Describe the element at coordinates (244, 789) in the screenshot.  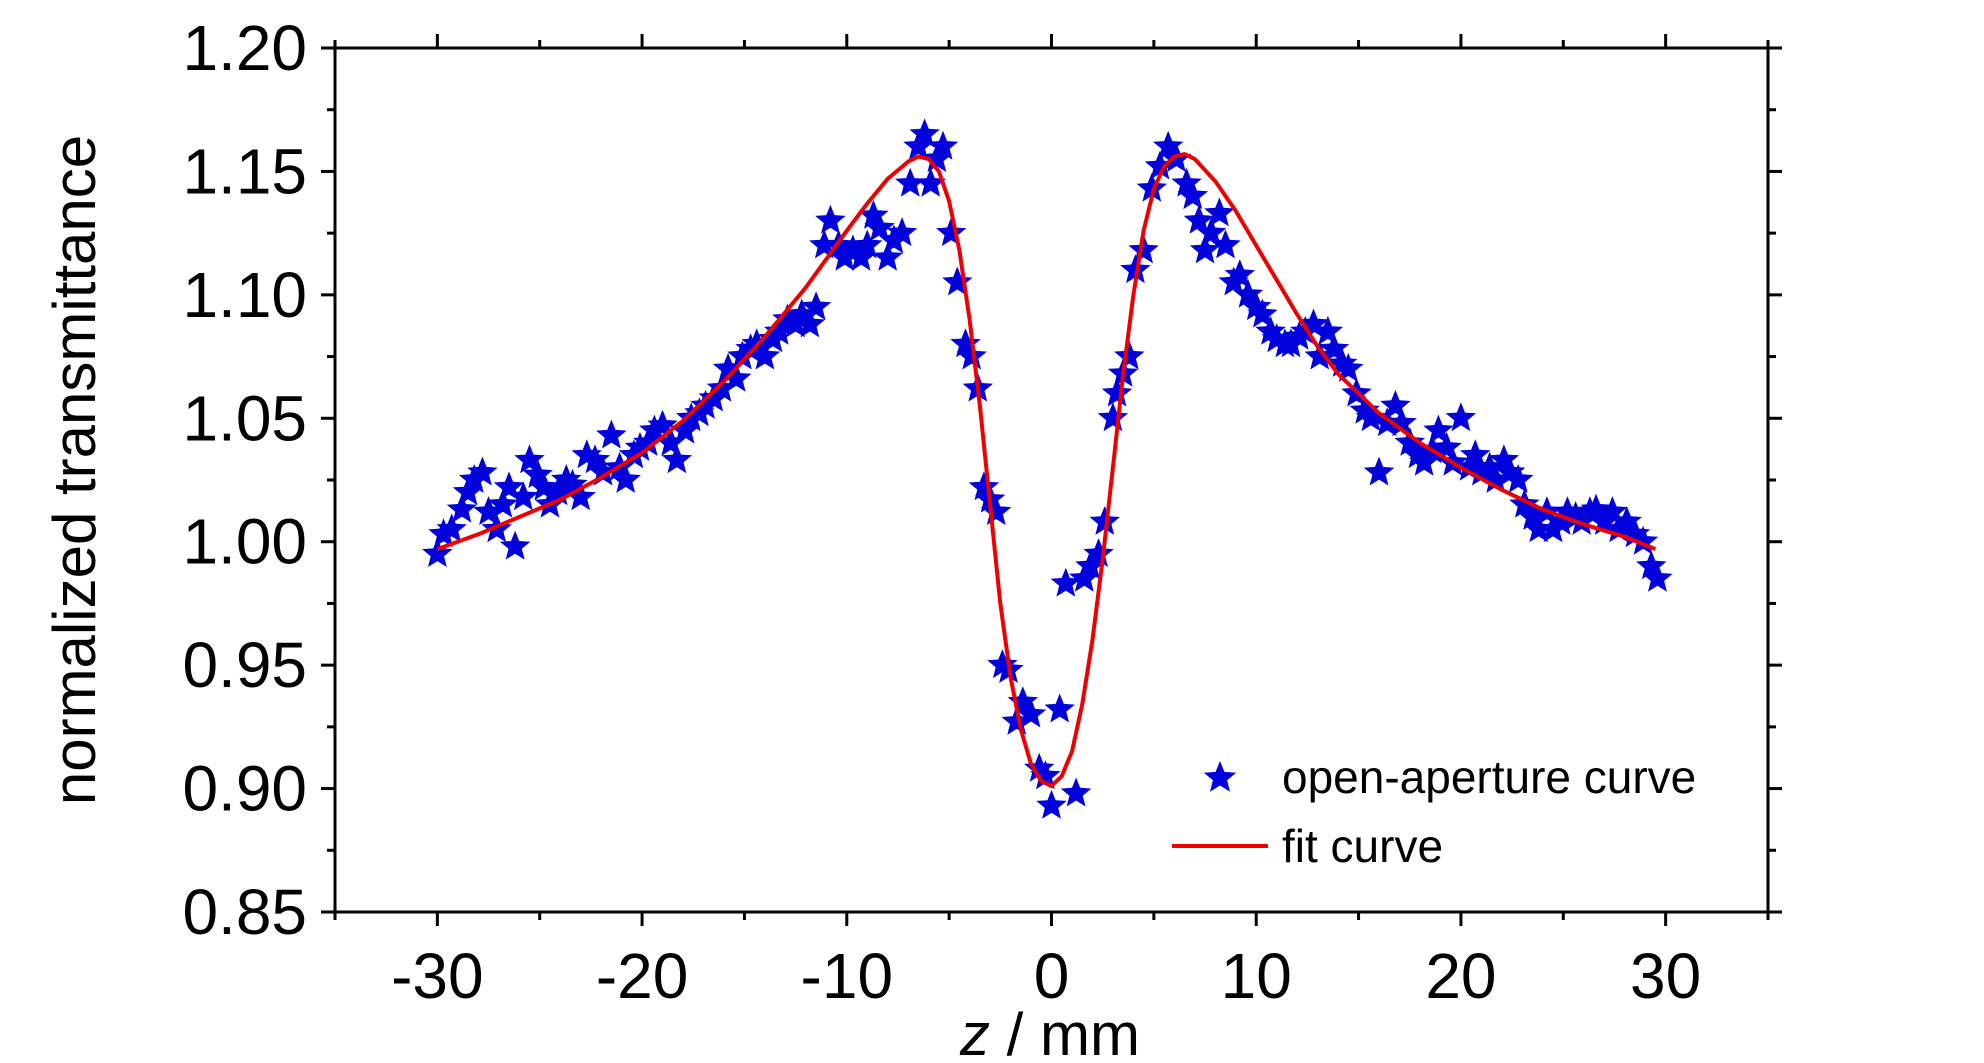
I see `y-tick-label: 0.90` at that location.